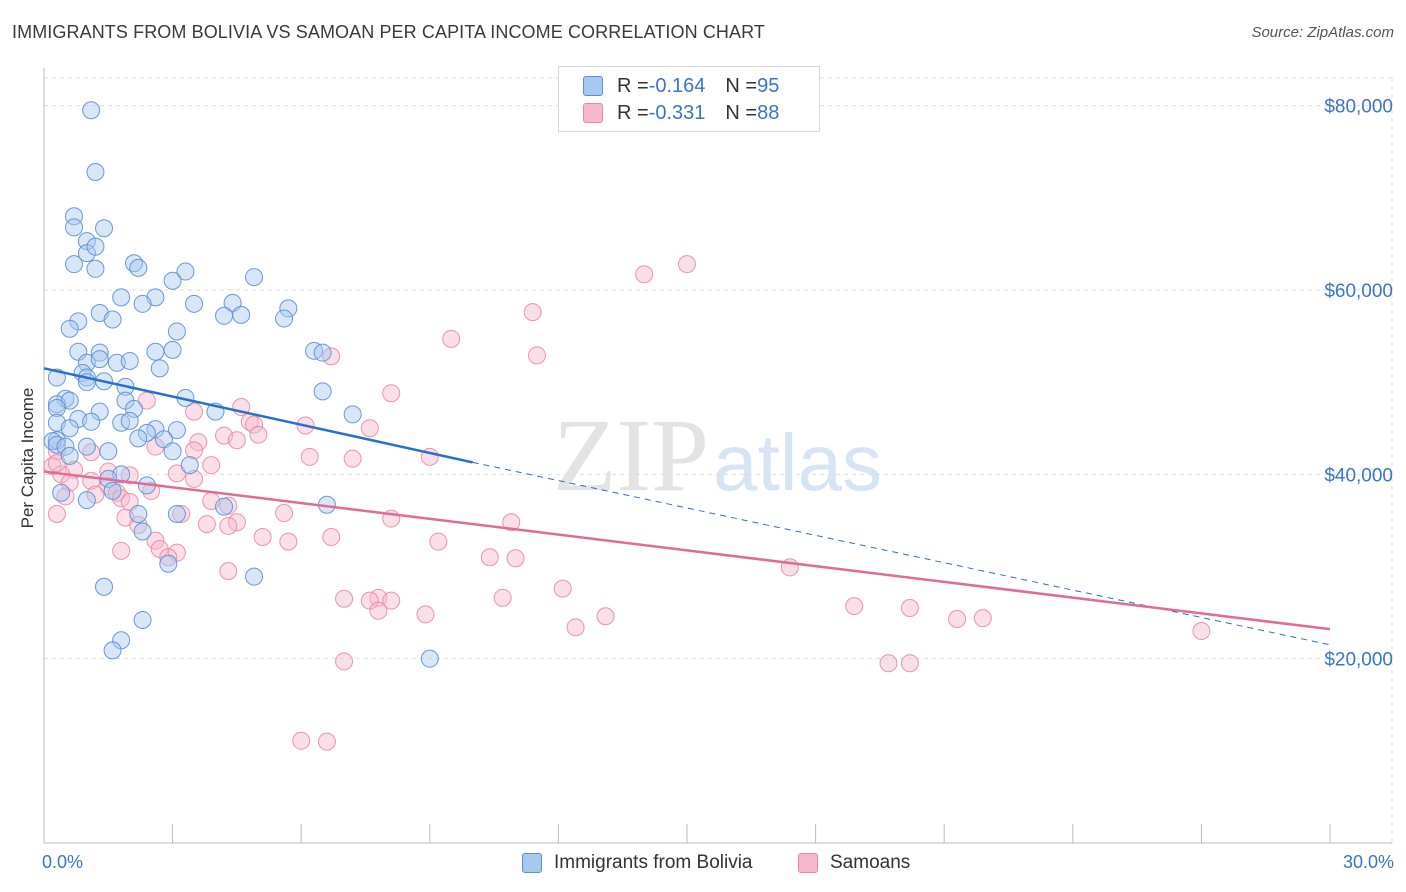  Describe the element at coordinates (63, 862) in the screenshot. I see `x-tick-label-min: 0.0%` at that location.